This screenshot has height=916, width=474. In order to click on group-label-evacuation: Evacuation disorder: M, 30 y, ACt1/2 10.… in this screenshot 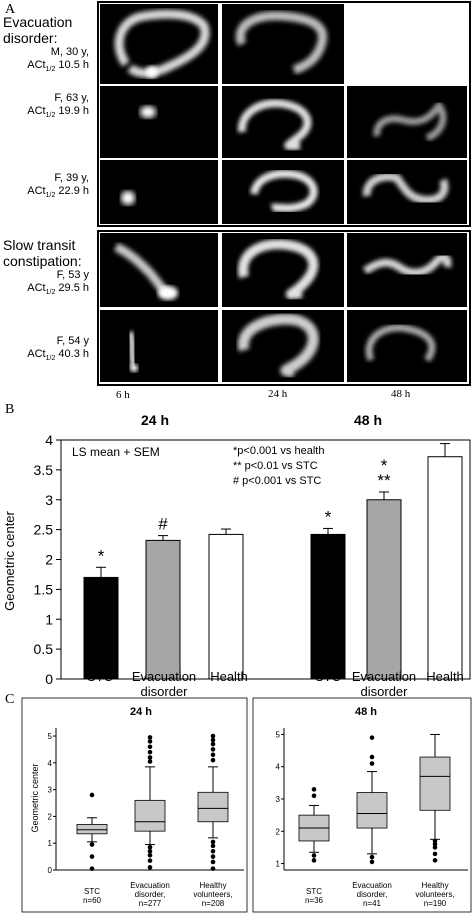, I will do `click(49, 45)`.